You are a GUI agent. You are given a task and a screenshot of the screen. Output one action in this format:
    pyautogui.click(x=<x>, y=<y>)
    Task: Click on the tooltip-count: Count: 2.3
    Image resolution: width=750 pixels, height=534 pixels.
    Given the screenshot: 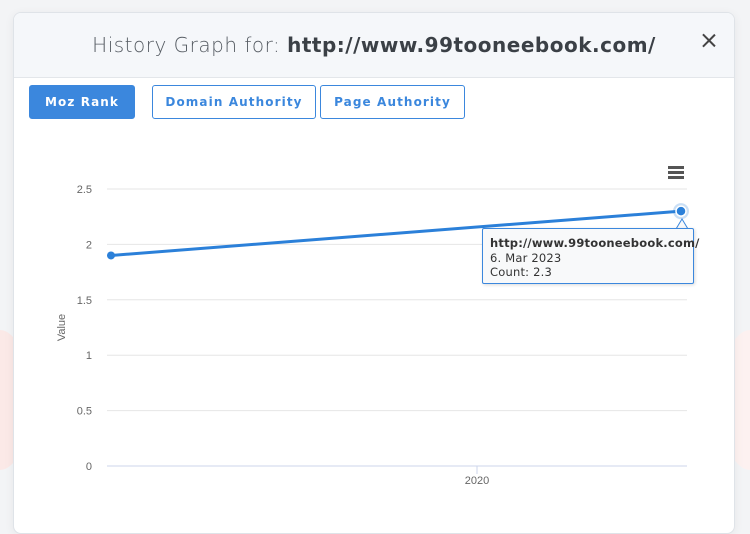 What is the action you would take?
    pyautogui.click(x=521, y=272)
    